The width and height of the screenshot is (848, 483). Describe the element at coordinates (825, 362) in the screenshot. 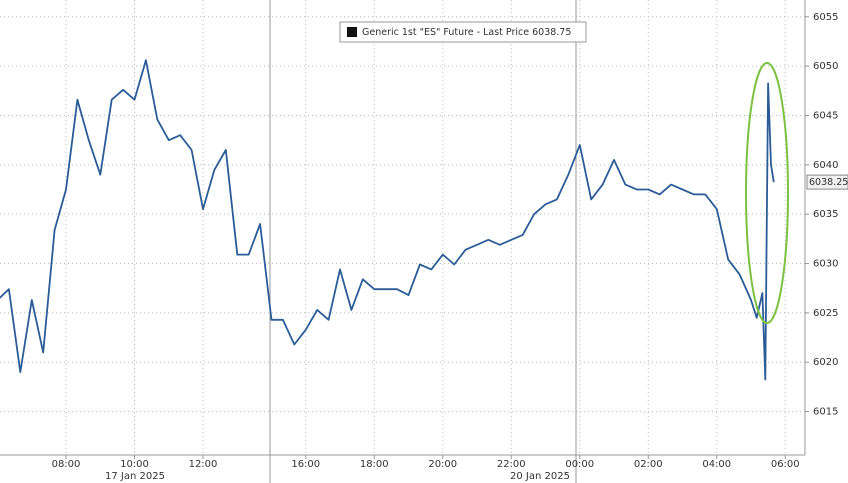

I see `y-tick-label: 6020` at that location.